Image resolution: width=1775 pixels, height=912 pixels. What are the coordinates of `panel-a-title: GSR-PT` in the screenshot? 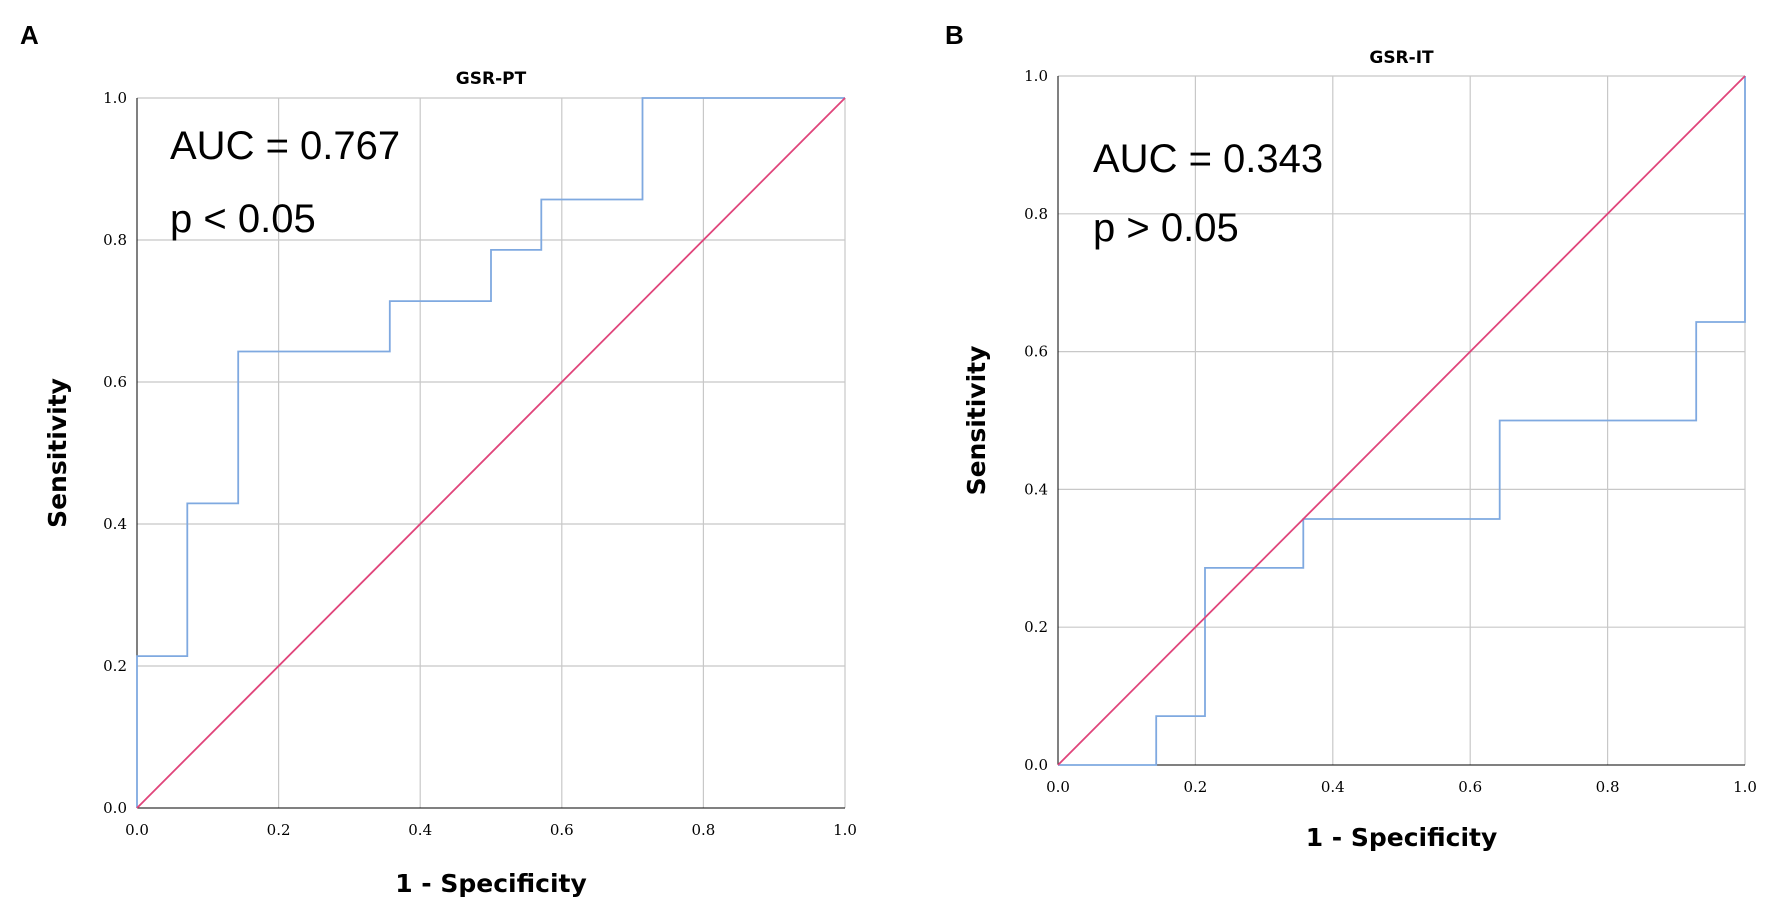 It's located at (491, 79).